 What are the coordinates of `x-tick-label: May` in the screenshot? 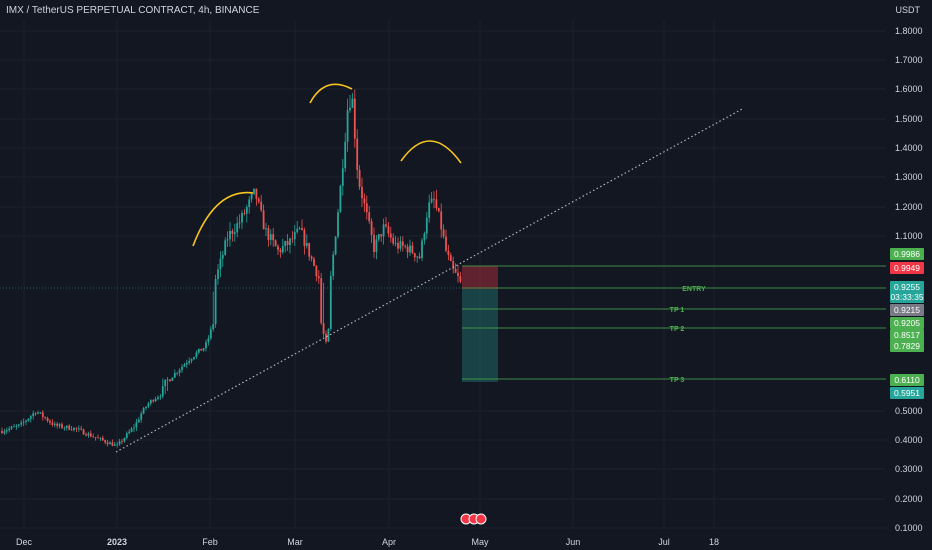 It's located at (480, 542).